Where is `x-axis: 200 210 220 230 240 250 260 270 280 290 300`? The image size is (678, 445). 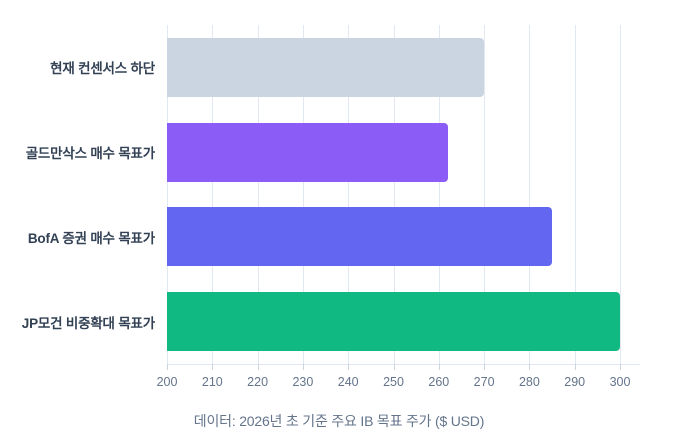
x-axis: 200 210 220 230 240 250 260 270 280 290 300 is located at coordinates (398, 379).